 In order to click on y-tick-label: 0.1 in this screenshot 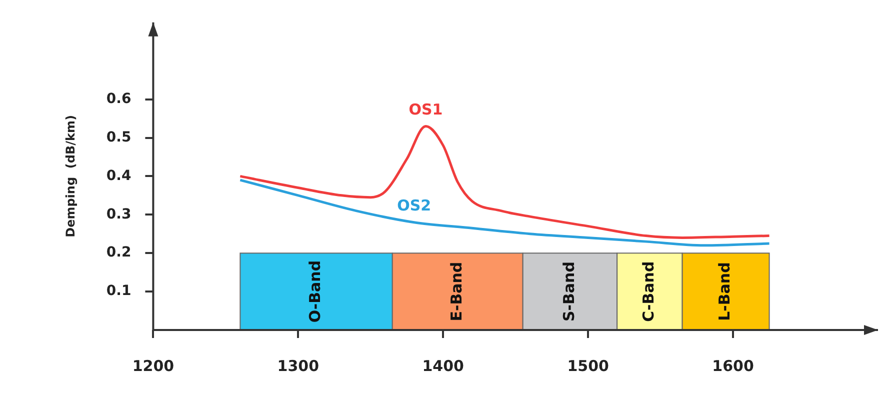, I will do `click(119, 291)`.